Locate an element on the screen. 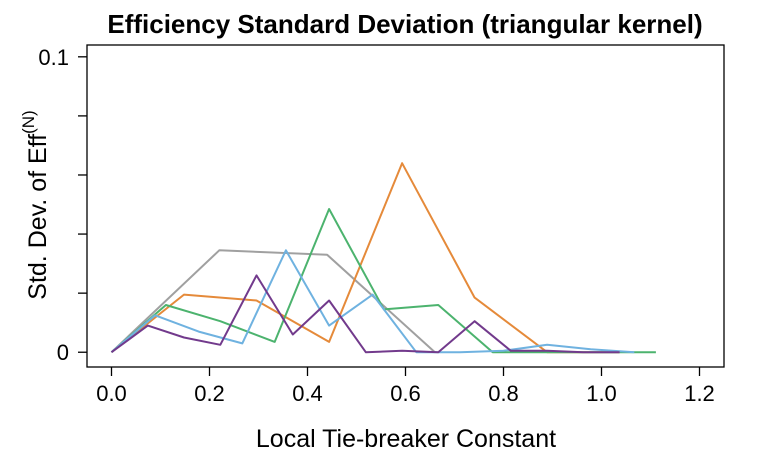  y-axis-label-text: Std. Dev. of Eff is located at coordinates (38, 217).